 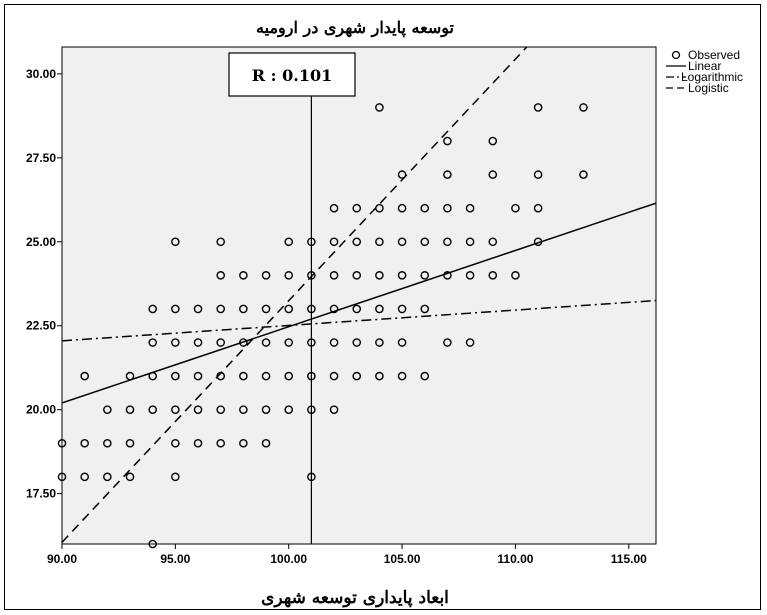 I want to click on legend: Observed Linear Logarithmic Logistic, so click(x=704, y=71).